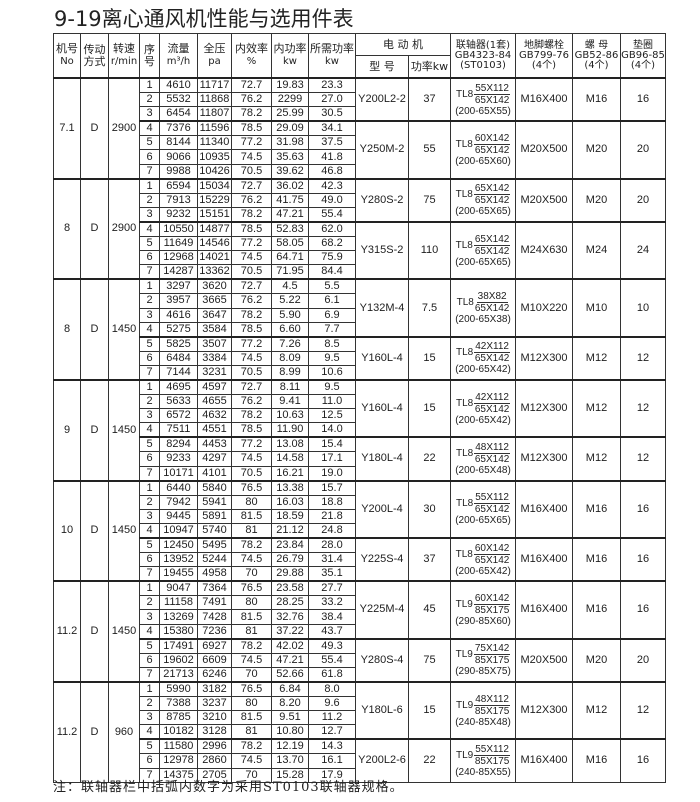 The image size is (700, 802). Describe the element at coordinates (332, 416) in the screenshot. I see `required-power: 12.5` at that location.